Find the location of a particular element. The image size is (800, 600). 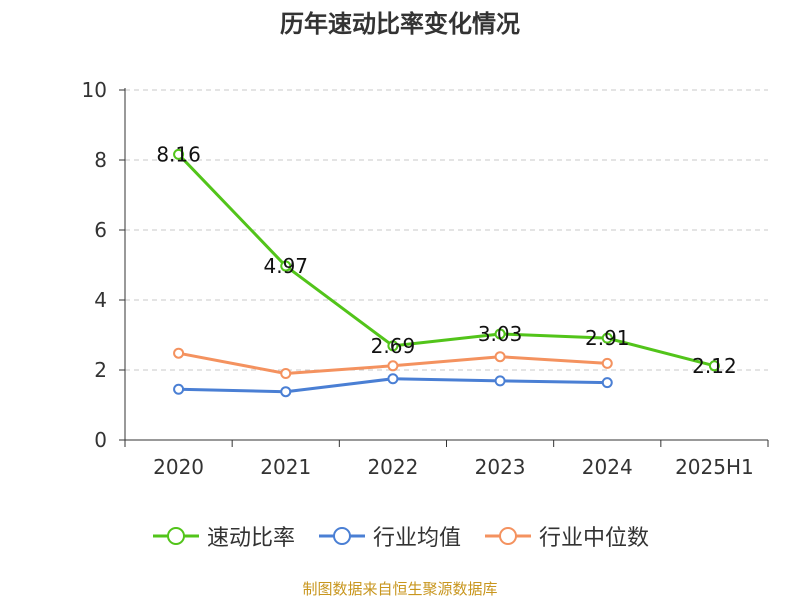

y-tick-label: 0 is located at coordinates (100, 440).